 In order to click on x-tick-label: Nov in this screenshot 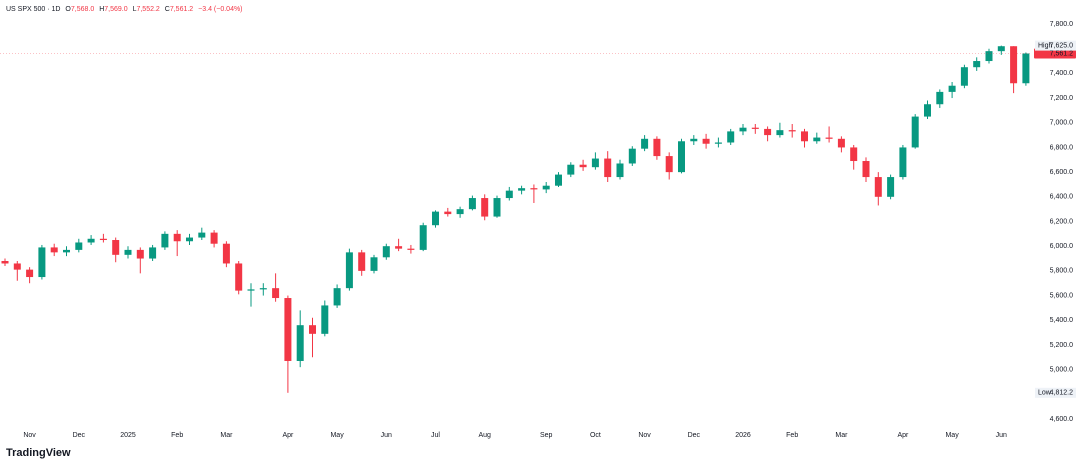, I will do `click(644, 435)`.